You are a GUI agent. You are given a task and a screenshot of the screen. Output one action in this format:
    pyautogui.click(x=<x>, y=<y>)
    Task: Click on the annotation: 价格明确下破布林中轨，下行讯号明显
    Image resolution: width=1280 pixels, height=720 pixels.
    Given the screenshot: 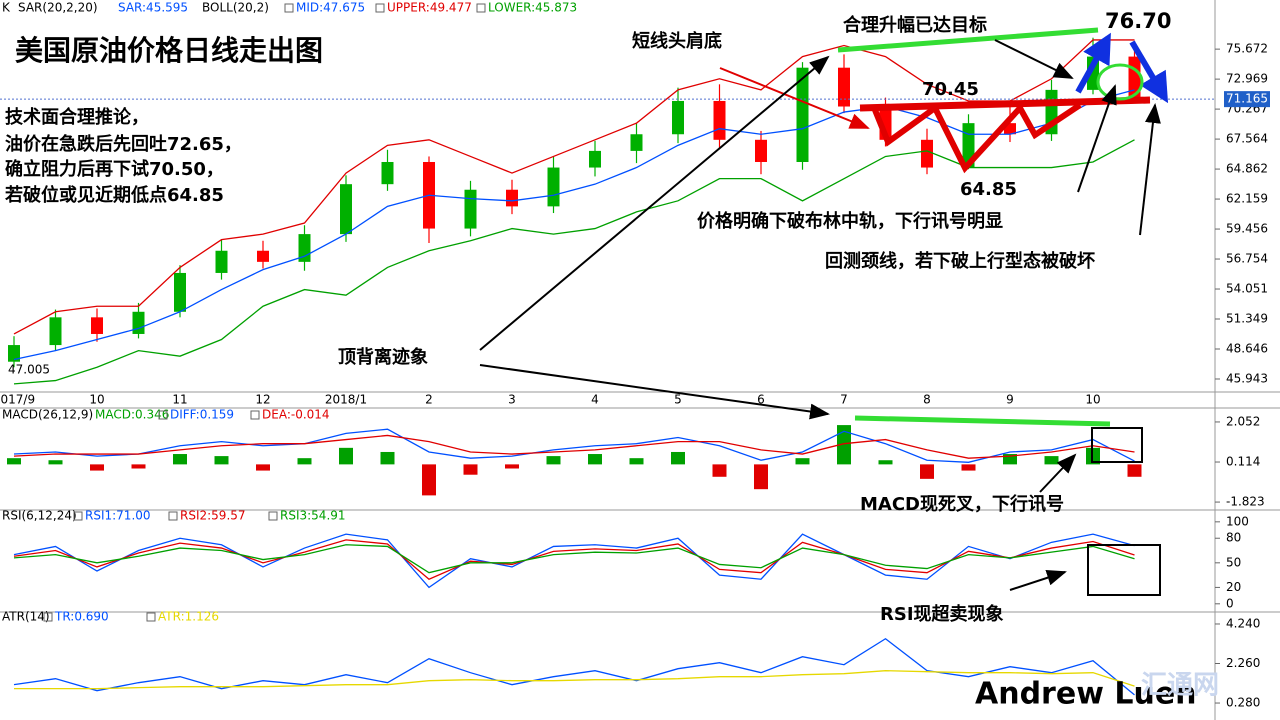 What is the action you would take?
    pyautogui.click(x=850, y=221)
    